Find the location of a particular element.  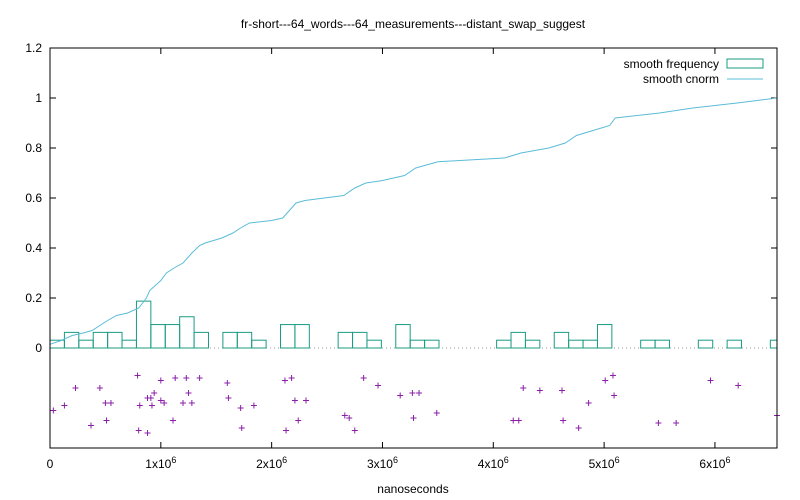

x-tick-label: 4x10⁶ is located at coordinates (493, 463).